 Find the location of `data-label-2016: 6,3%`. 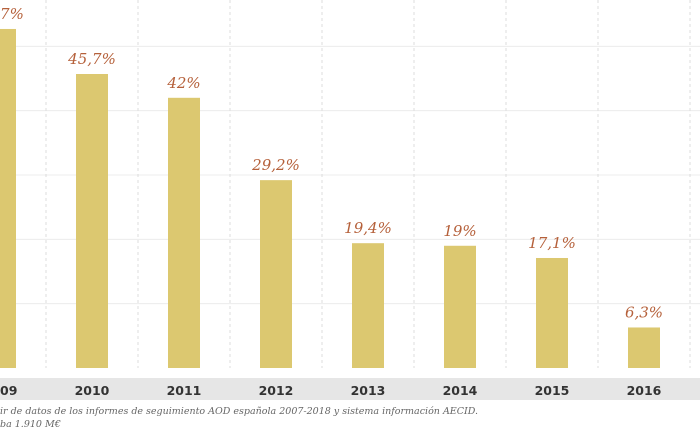

data-label-2016: 6,3% is located at coordinates (644, 312).